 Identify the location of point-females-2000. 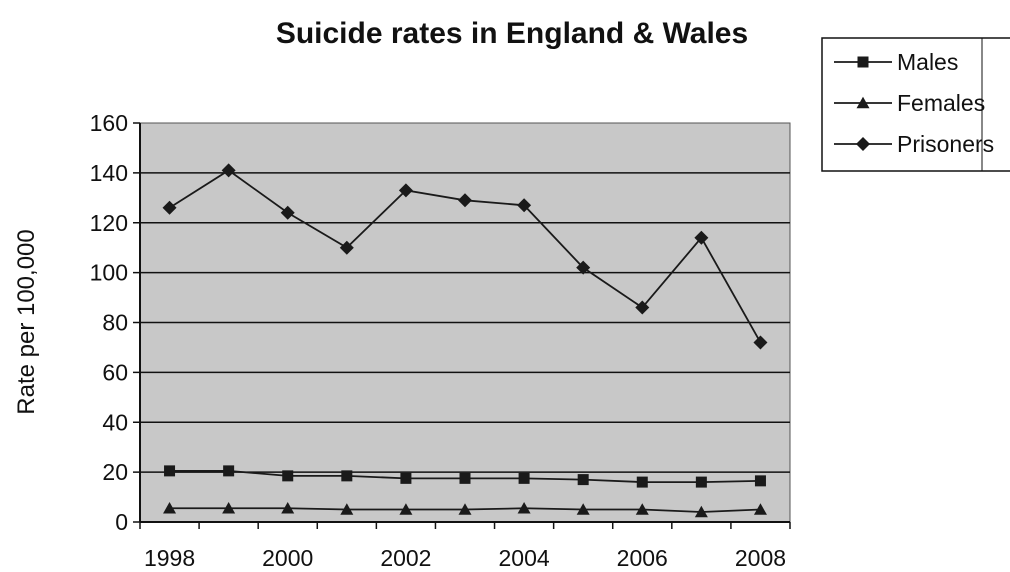
(288, 508).